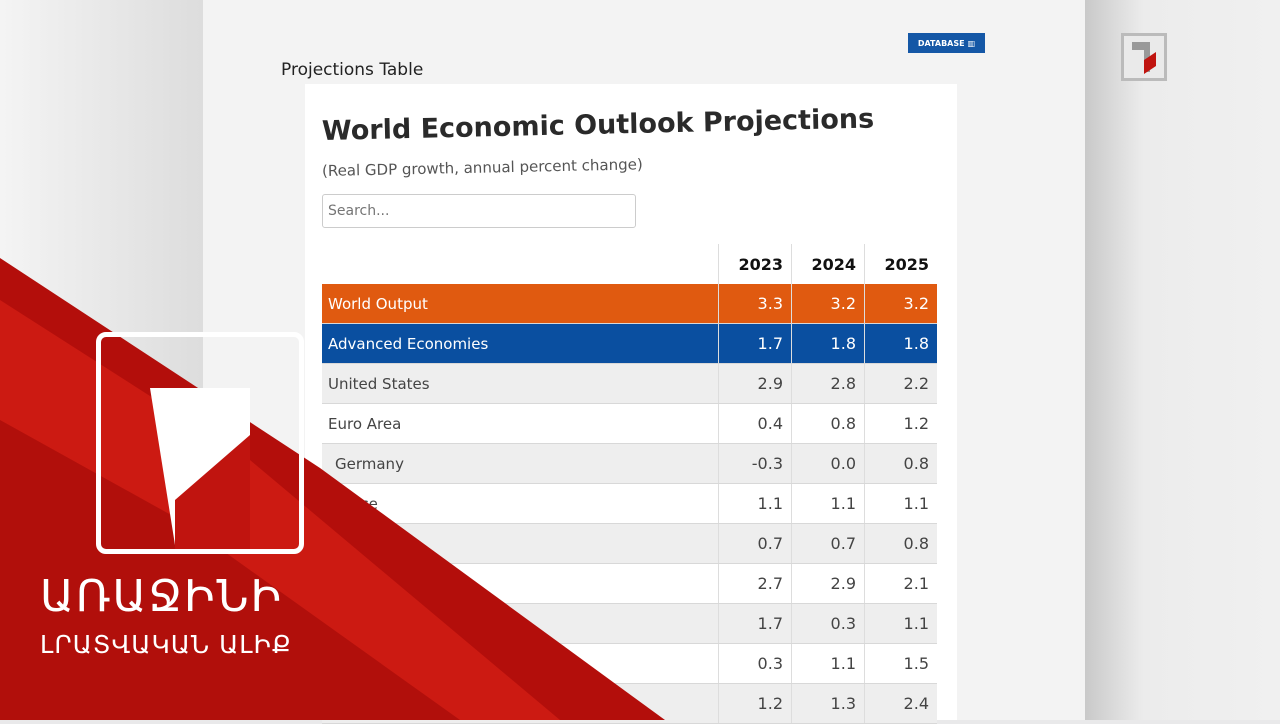 This screenshot has width=1280, height=724. I want to click on database-badge: DATABASE ▥, so click(946, 43).